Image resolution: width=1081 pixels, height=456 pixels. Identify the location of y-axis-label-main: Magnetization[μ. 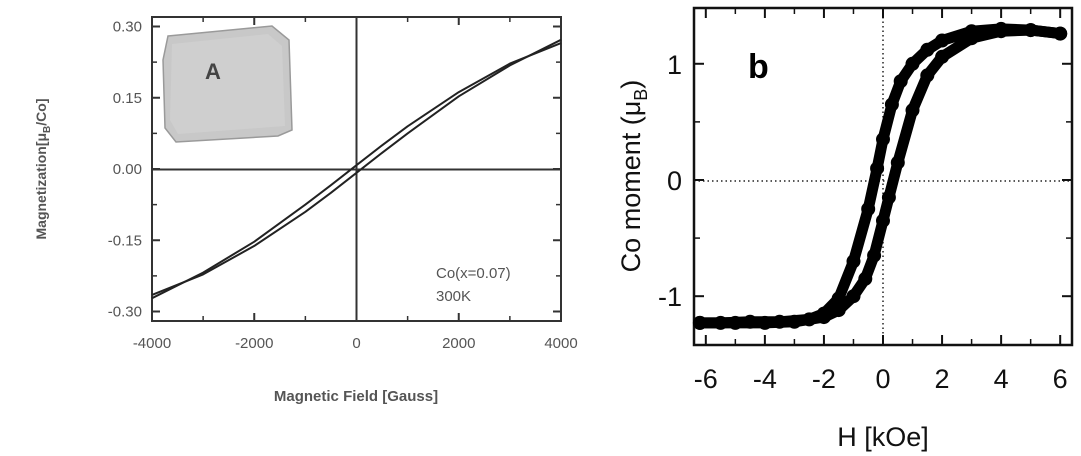
(41, 186).